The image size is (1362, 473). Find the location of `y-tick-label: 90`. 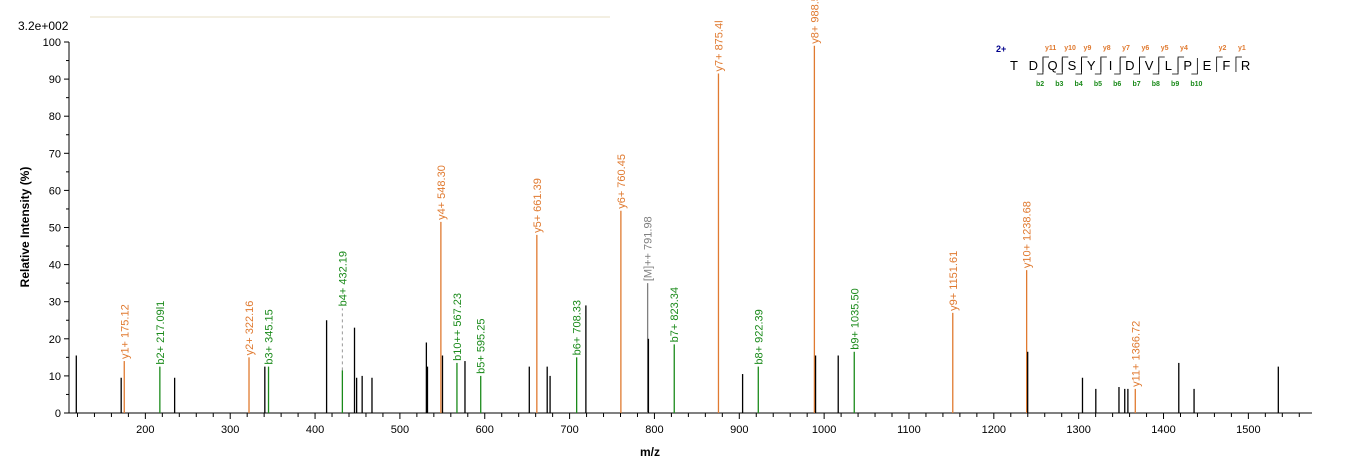

y-tick-label: 90 is located at coordinates (55, 80).